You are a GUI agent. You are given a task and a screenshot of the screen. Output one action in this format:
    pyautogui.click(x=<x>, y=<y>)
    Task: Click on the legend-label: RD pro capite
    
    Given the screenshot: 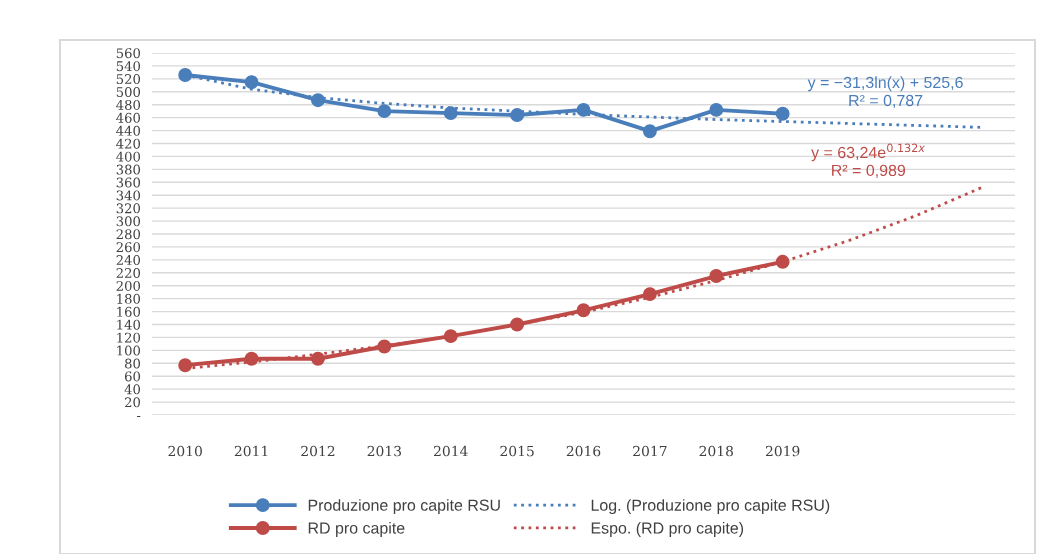 What is the action you would take?
    pyautogui.click(x=356, y=529)
    